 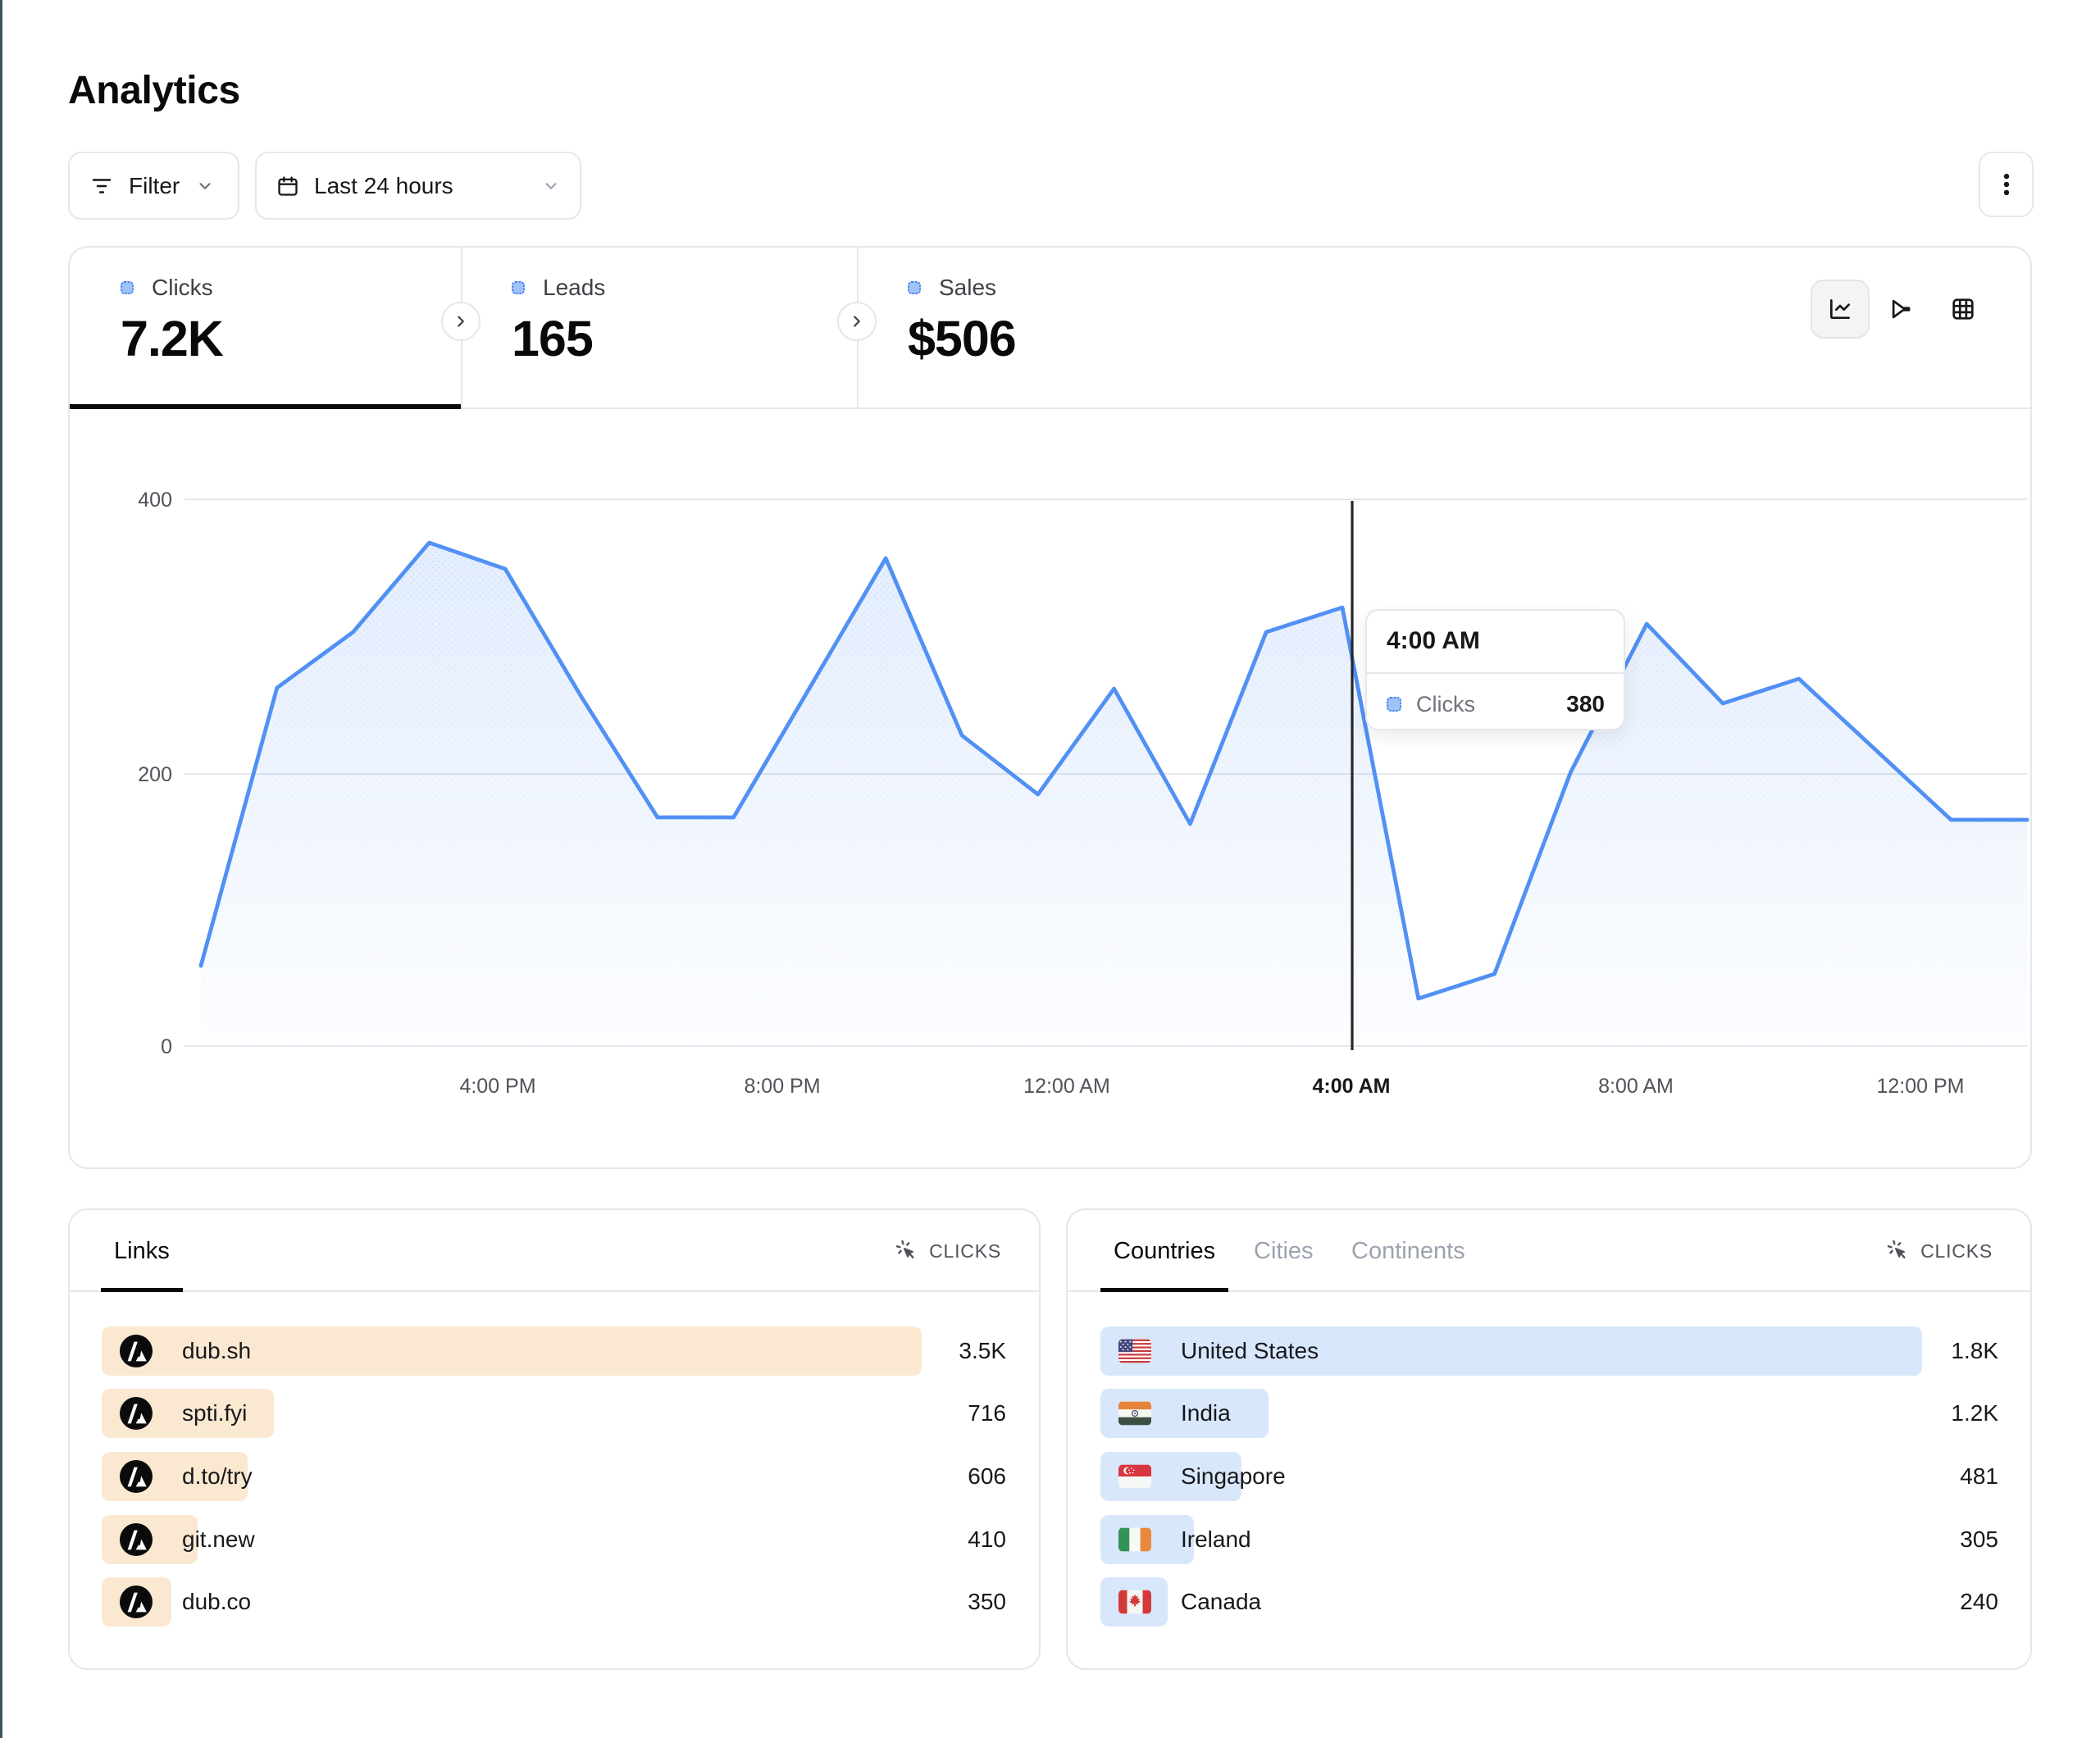 I want to click on svg-text: 8:00 AM, so click(x=1636, y=1086).